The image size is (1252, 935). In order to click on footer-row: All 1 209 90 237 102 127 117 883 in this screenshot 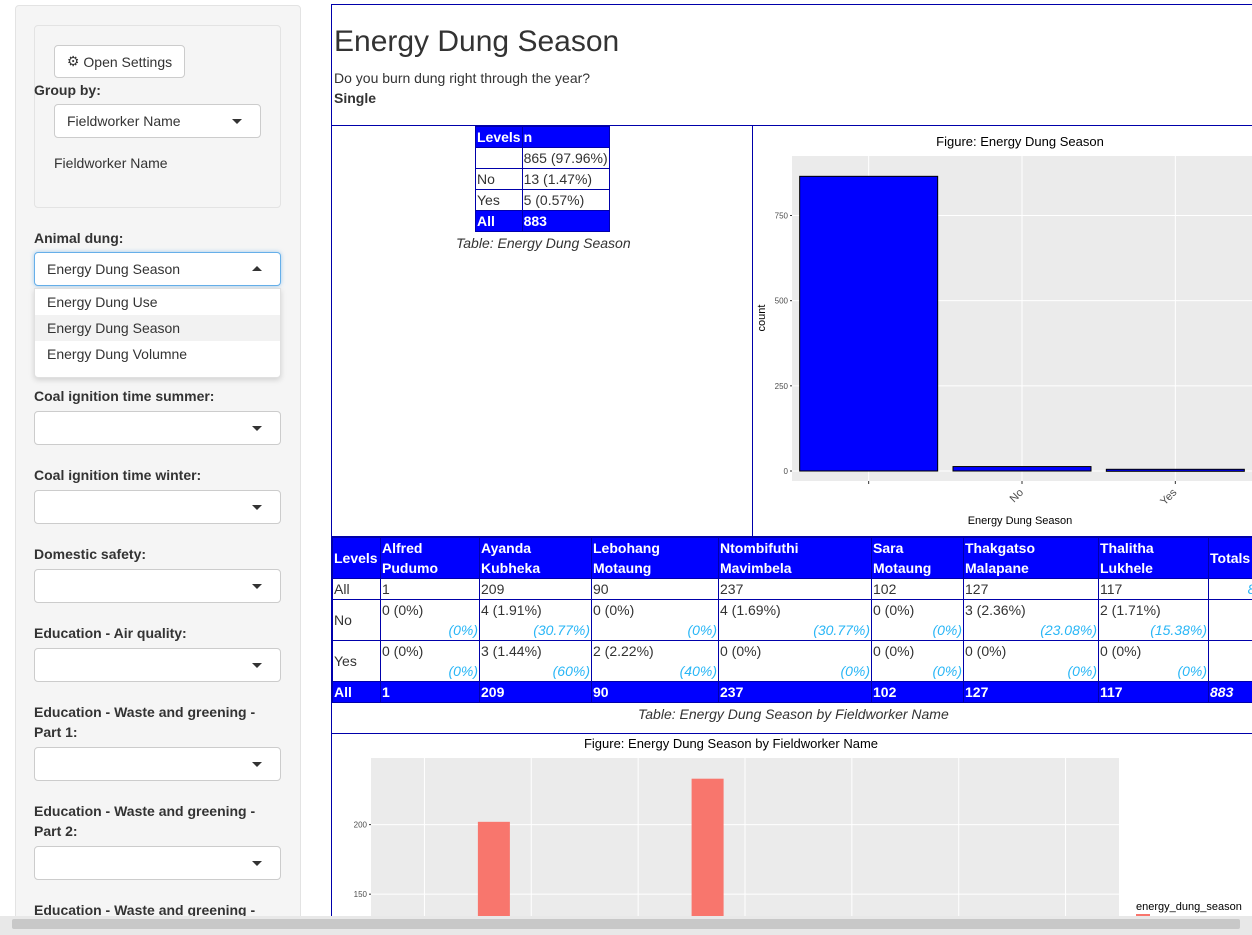, I will do `click(792, 692)`.